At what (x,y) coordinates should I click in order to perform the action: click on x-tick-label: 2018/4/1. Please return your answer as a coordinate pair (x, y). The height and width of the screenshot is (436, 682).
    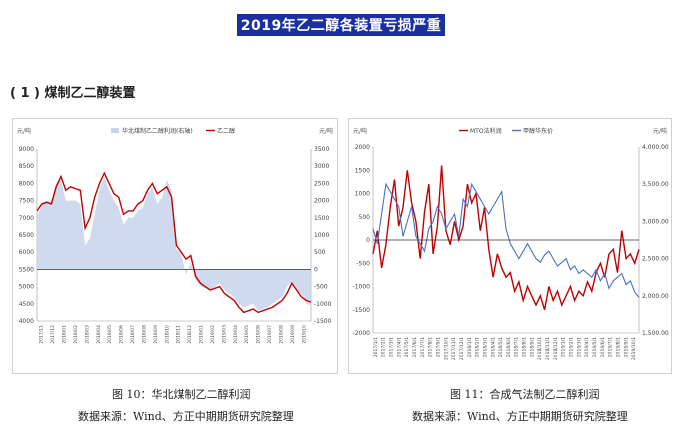
    Looking at the image, I should click on (493, 347).